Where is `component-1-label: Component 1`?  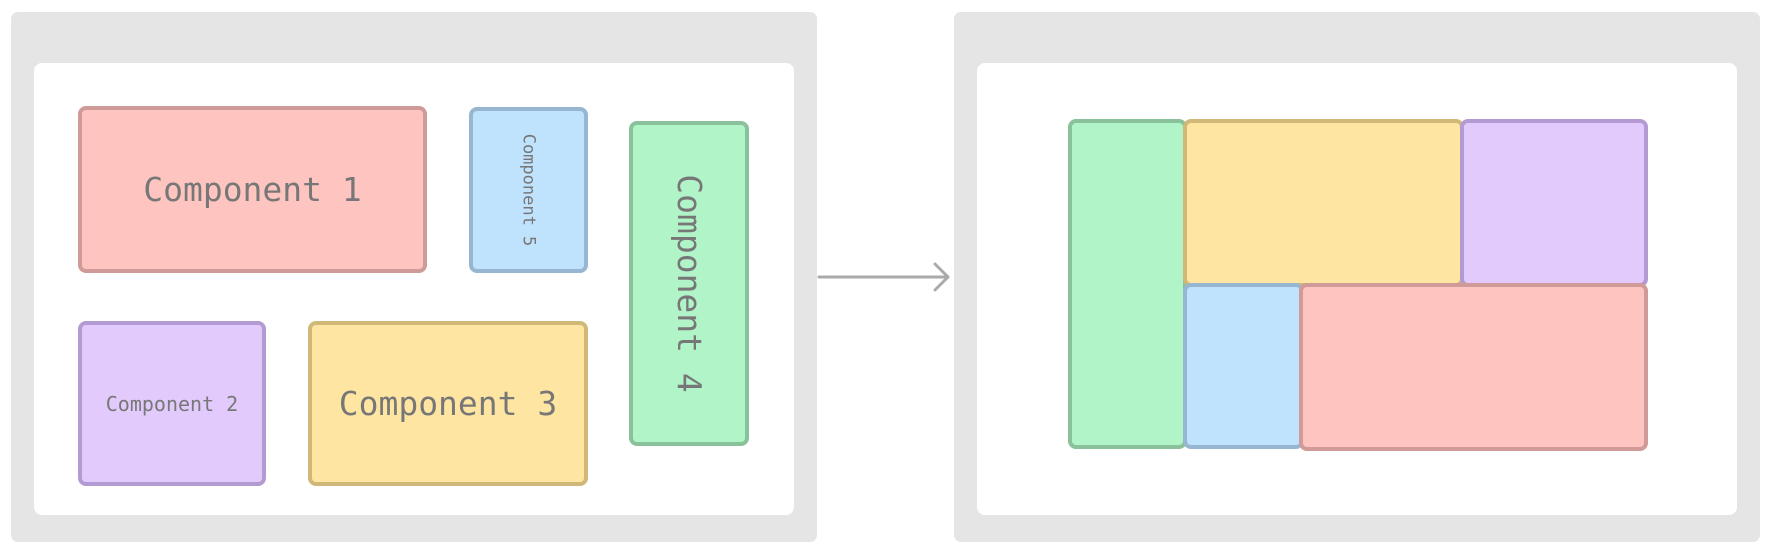
component-1-label: Component 1 is located at coordinates (252, 189).